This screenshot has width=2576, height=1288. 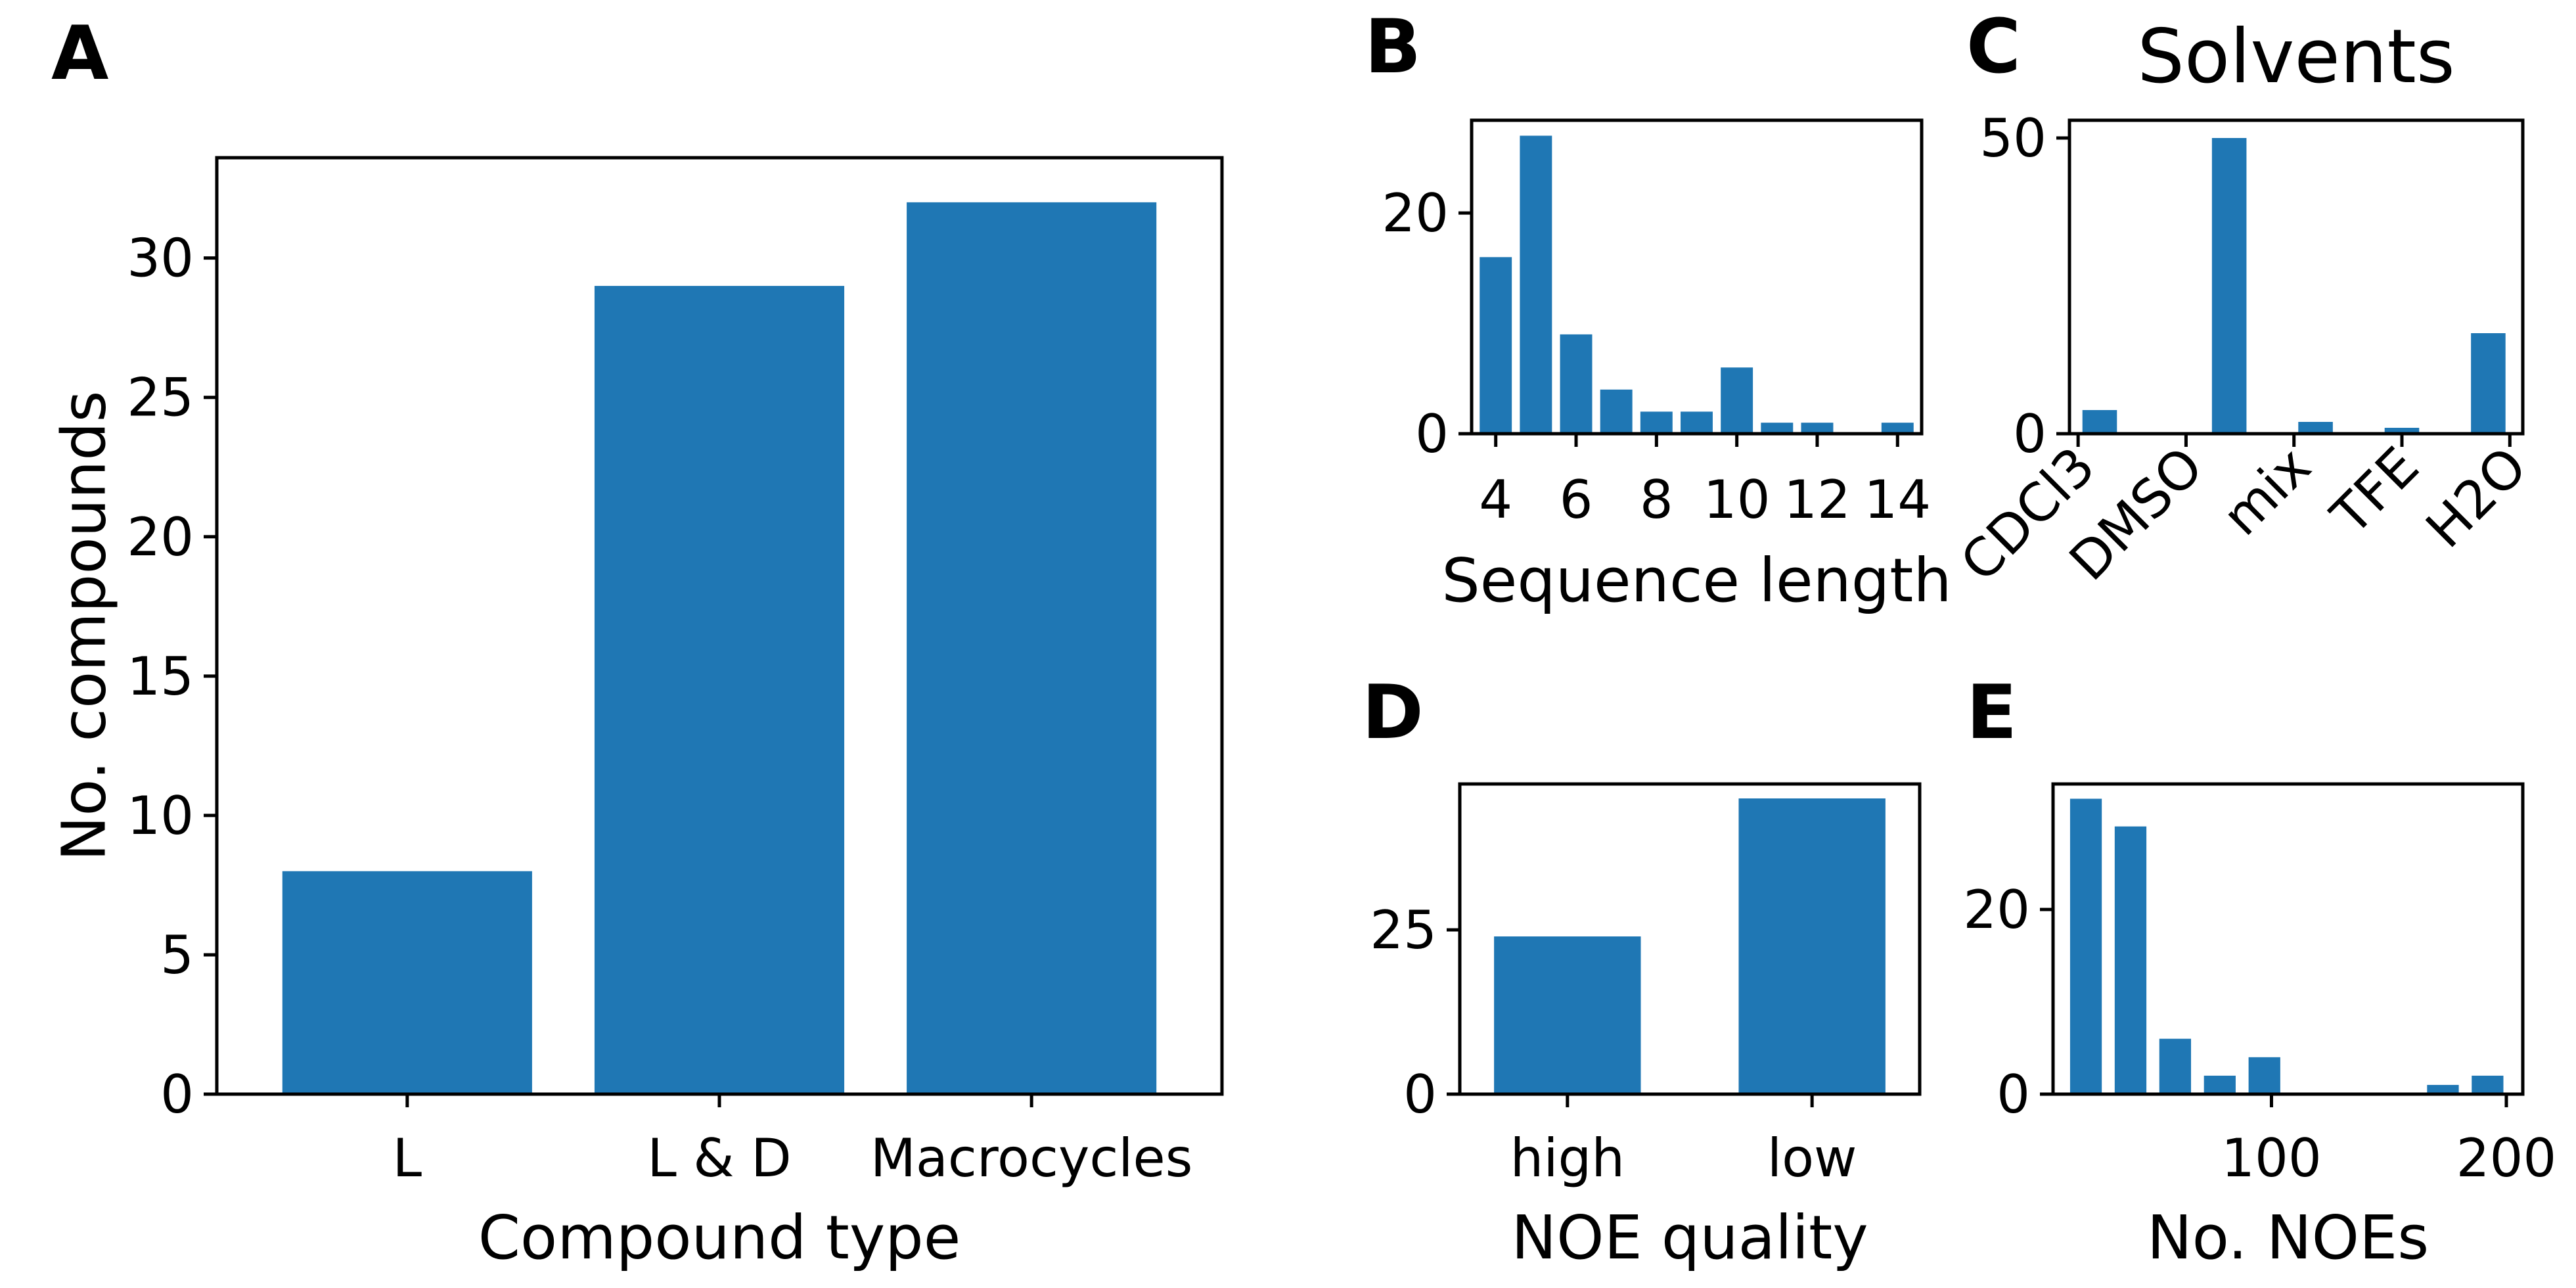 I want to click on panel-b-xlabel: Sequence length, so click(x=1696, y=580).